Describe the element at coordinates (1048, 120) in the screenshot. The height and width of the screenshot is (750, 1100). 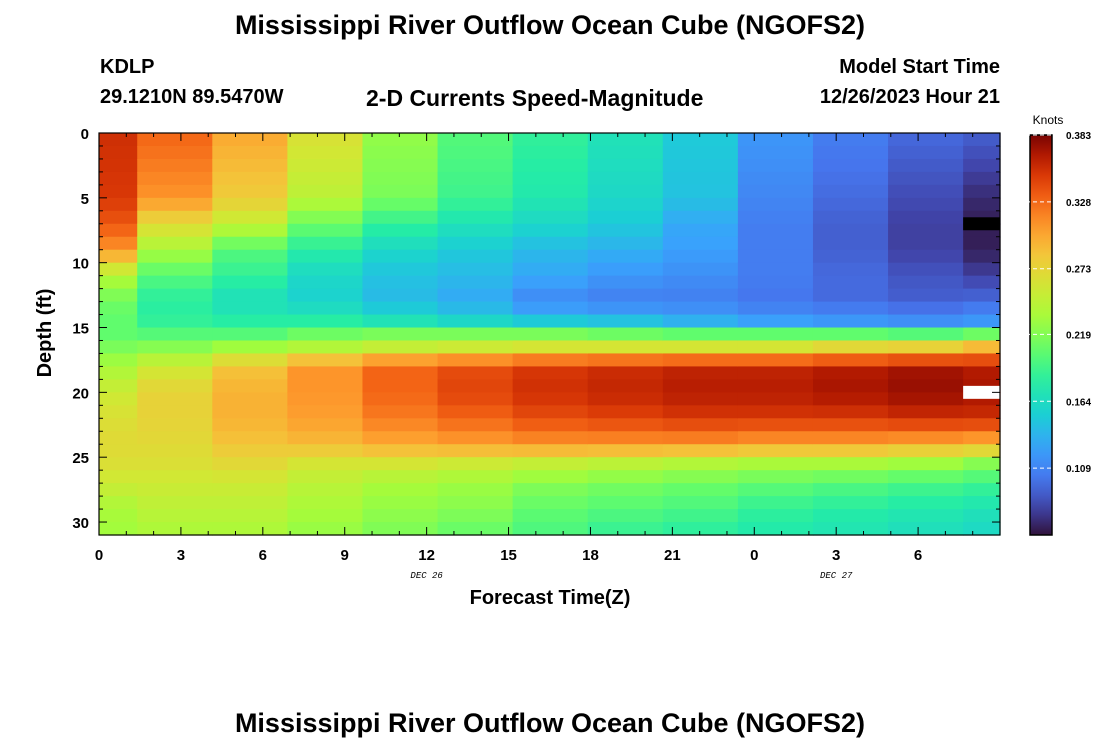
I see `colorbar-units-label: Knots` at that location.